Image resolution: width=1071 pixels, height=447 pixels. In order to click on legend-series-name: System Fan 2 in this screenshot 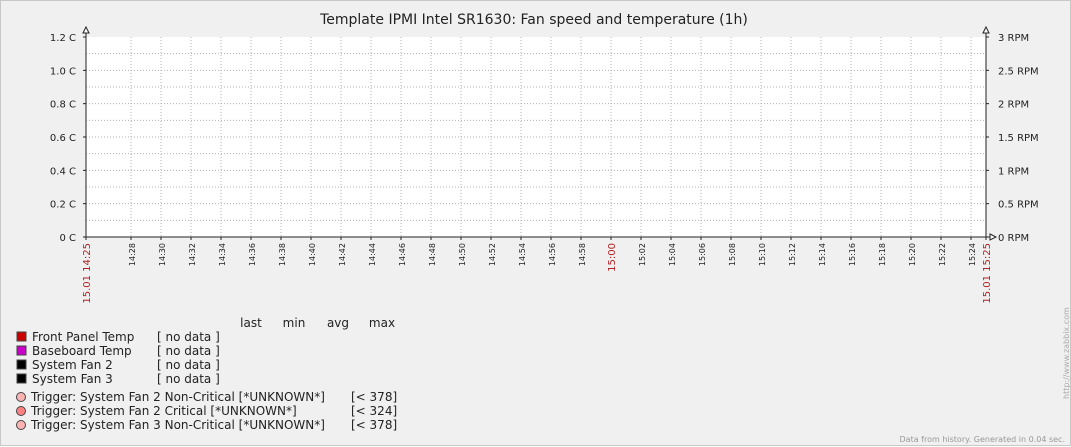, I will do `click(72, 365)`.